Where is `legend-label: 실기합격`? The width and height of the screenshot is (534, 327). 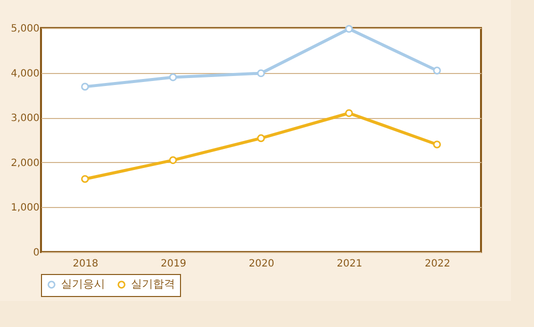 legend-label: 실기합격 is located at coordinates (153, 284).